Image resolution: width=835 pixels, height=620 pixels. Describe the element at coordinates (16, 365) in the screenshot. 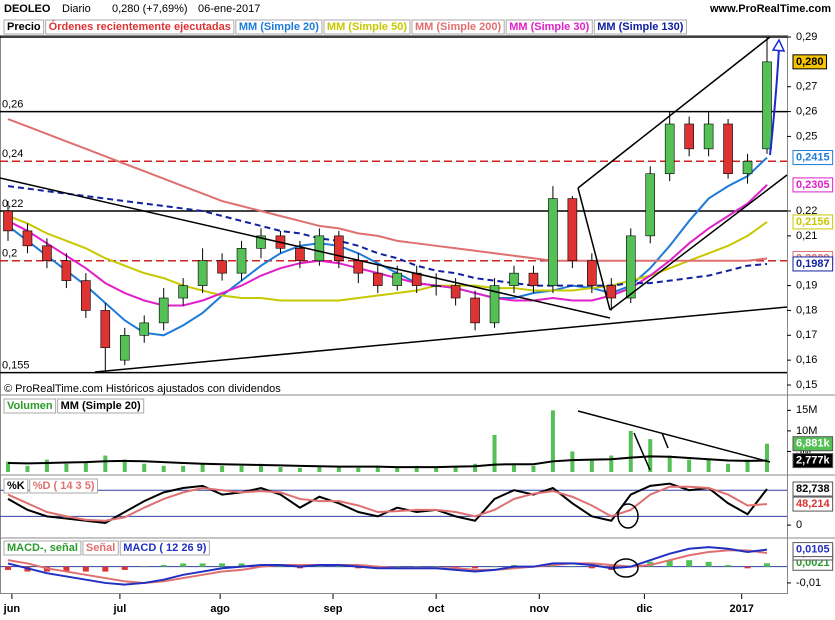

I see `level-label: 0,155` at that location.